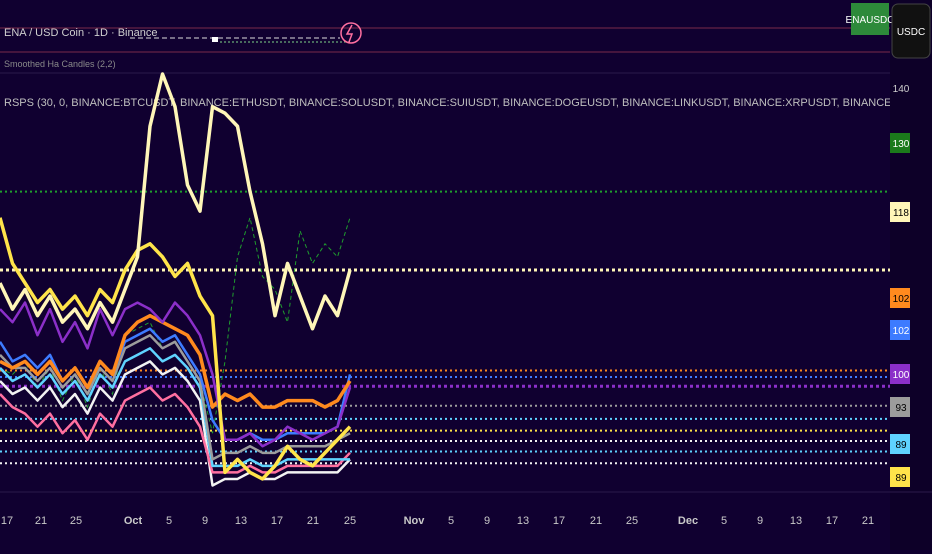 The width and height of the screenshot is (932, 554). I want to click on alert-circle-icon, so click(351, 33).